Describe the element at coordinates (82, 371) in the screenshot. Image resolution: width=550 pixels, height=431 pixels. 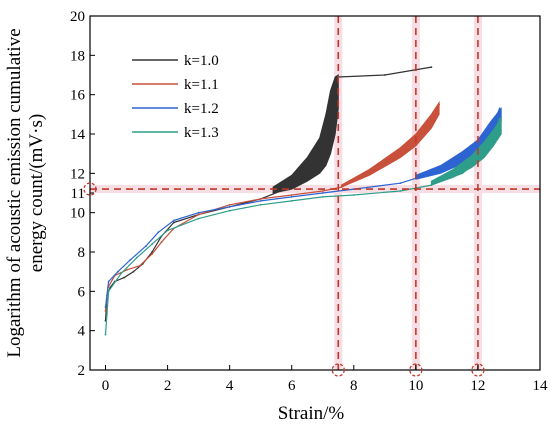
I see `y-tick-label: 2` at that location.